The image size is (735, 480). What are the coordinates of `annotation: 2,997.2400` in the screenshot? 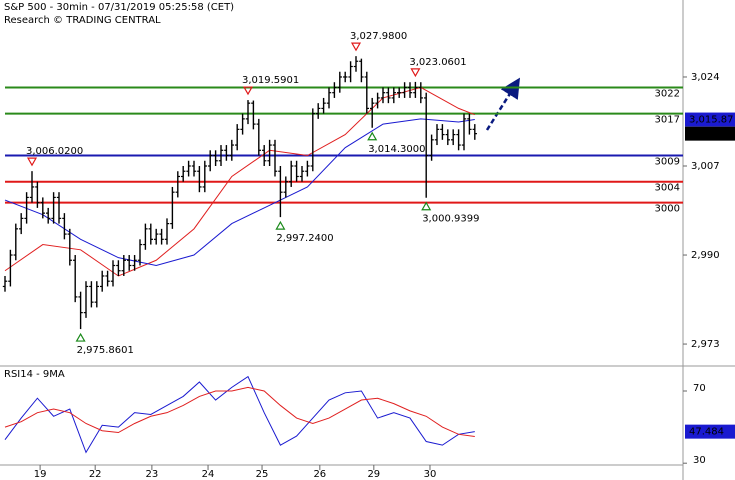 It's located at (304, 238).